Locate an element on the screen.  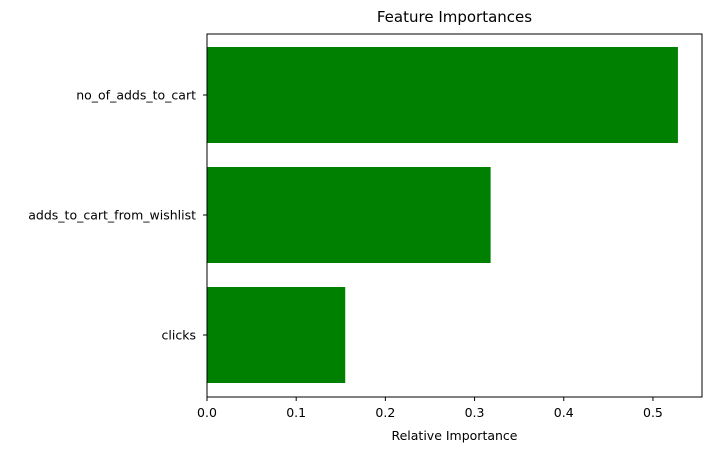
x-tick-label: 0.2 is located at coordinates (385, 412).